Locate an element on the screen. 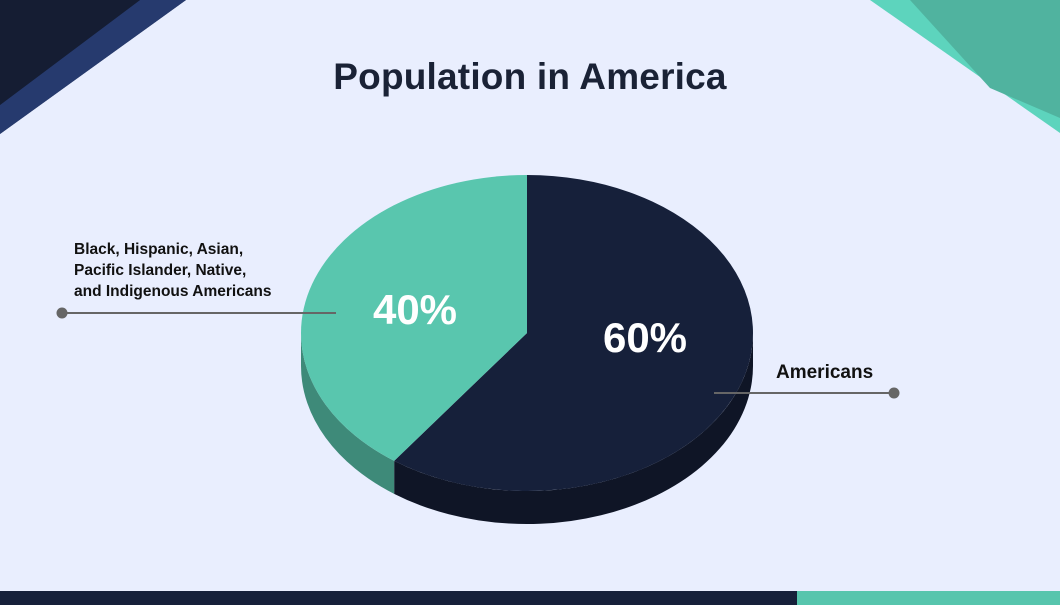 This screenshot has height=605, width=1060. slice-value-label-americans: 60% is located at coordinates (645, 337).